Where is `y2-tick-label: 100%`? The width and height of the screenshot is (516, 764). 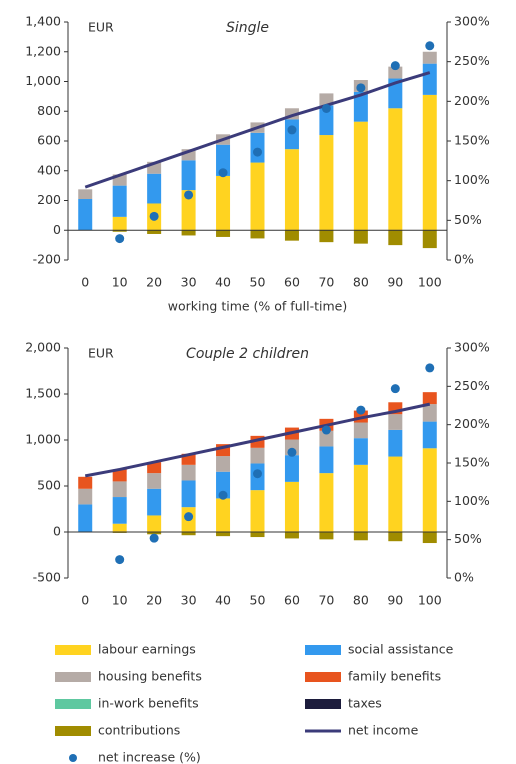 y2-tick-label: 100% is located at coordinates (472, 500).